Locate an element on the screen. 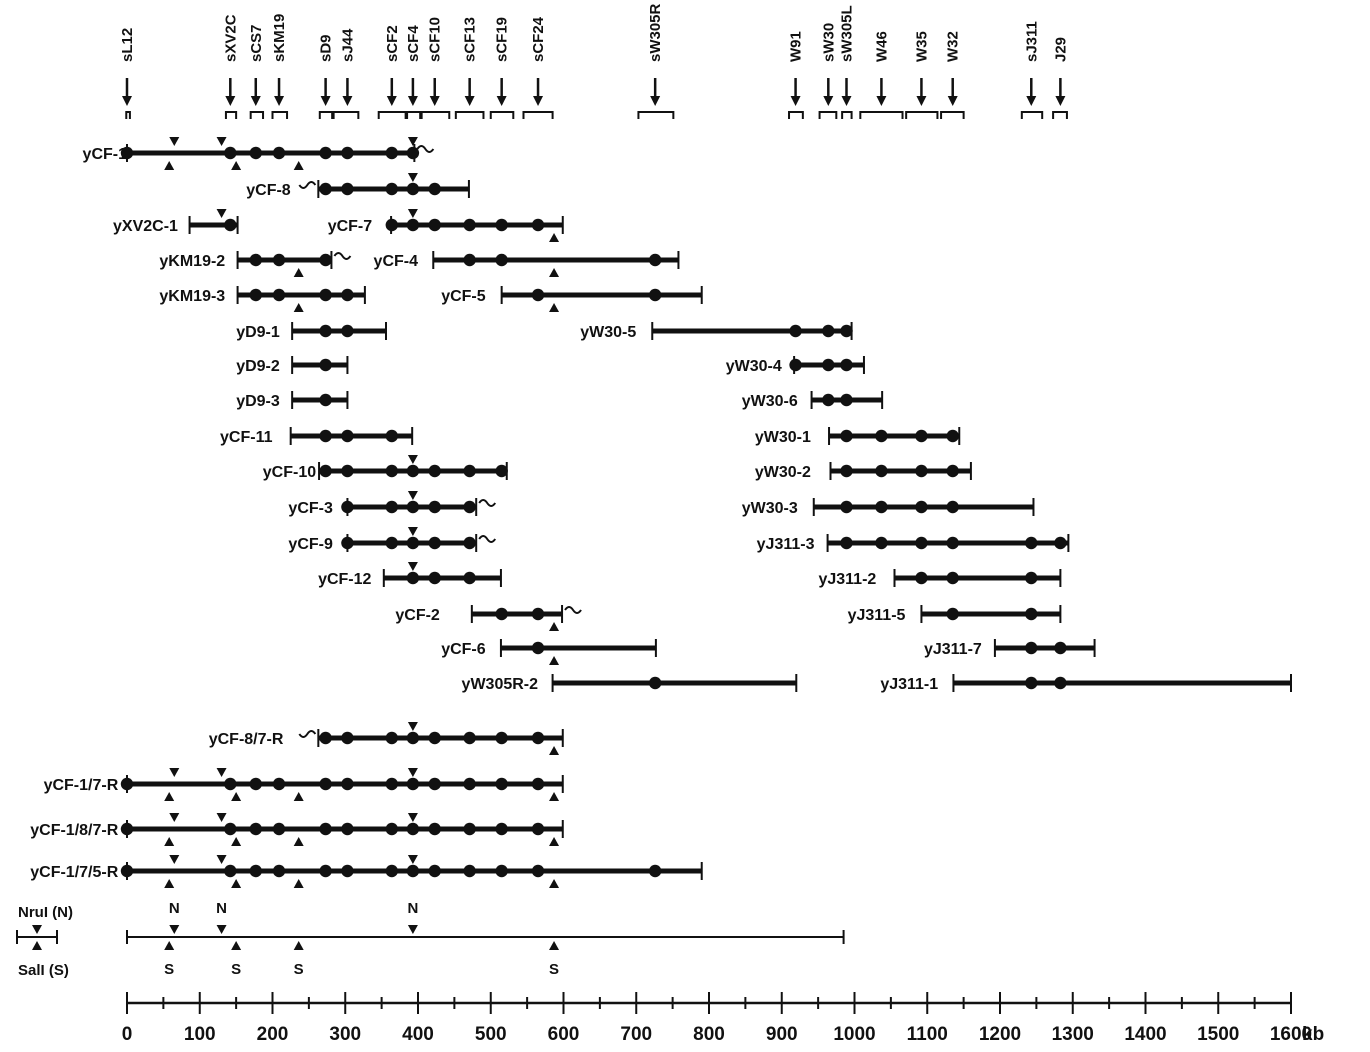  probe-label: sCF4 is located at coordinates (413, 43).